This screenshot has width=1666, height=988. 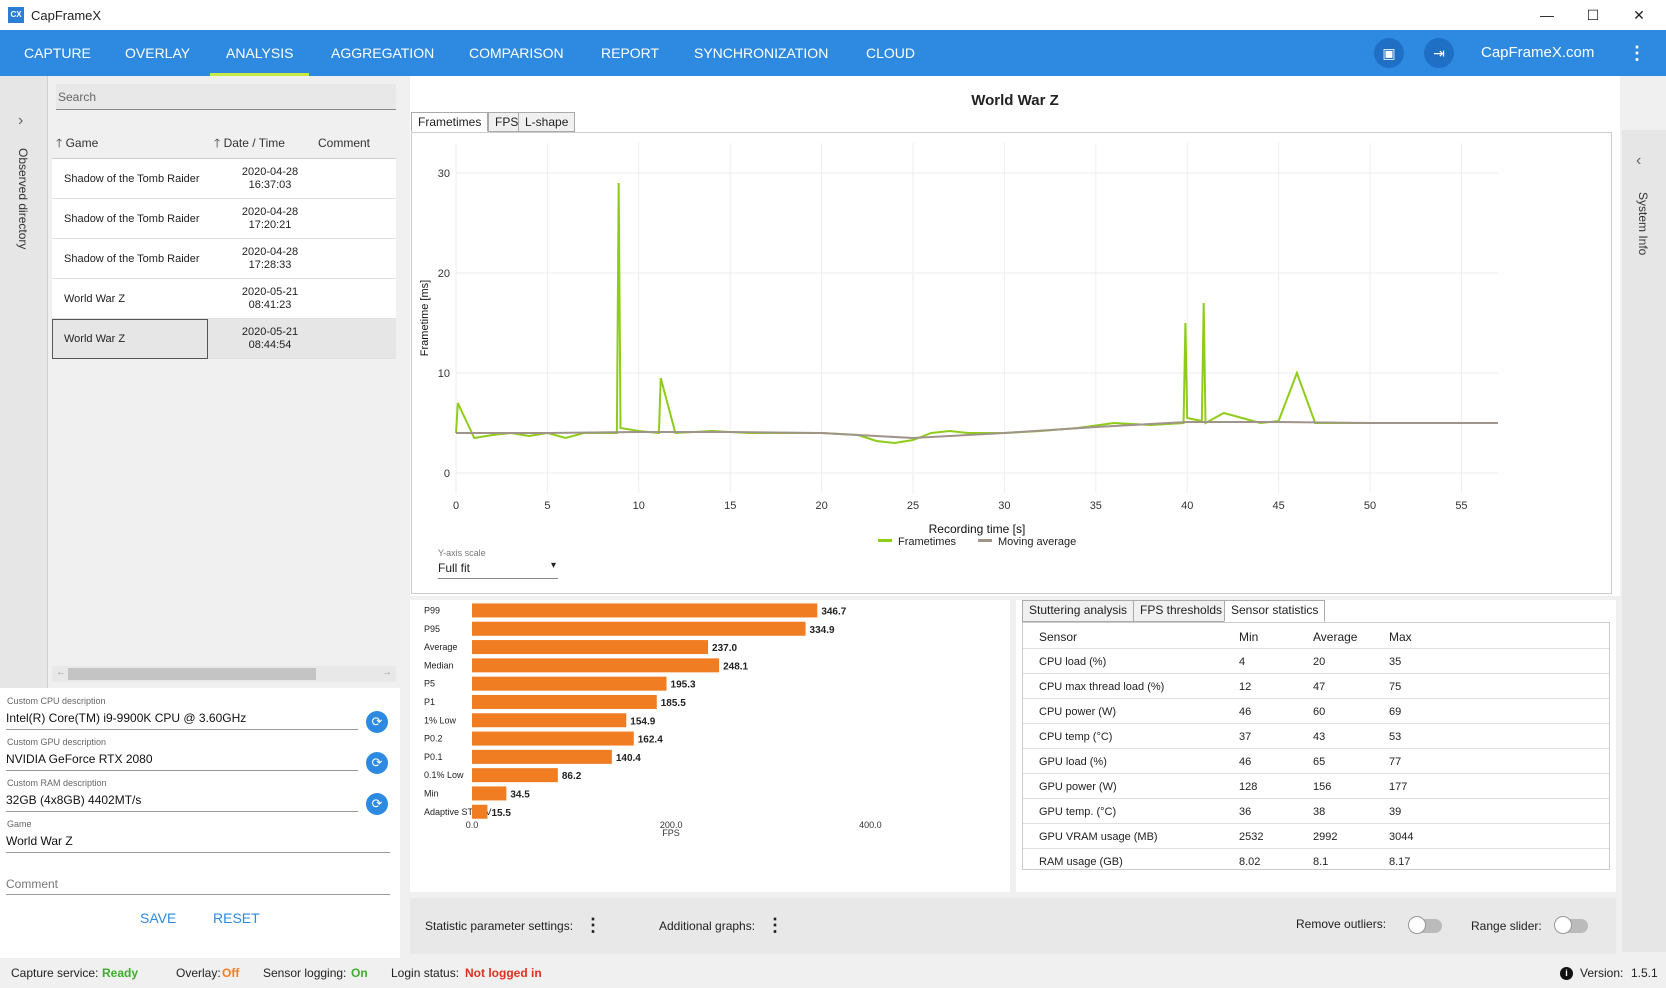 I want to click on sensor-avg: 156, so click(x=1322, y=787).